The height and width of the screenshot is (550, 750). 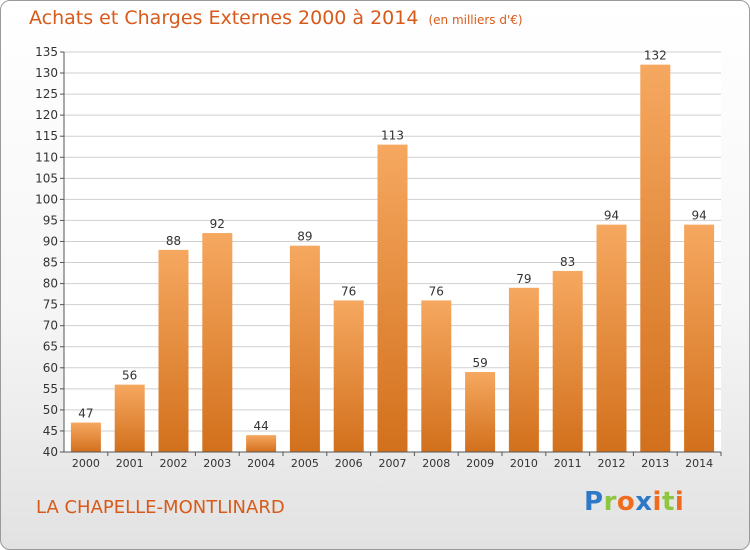 I want to click on y-tick-label: 80, so click(x=50, y=284).